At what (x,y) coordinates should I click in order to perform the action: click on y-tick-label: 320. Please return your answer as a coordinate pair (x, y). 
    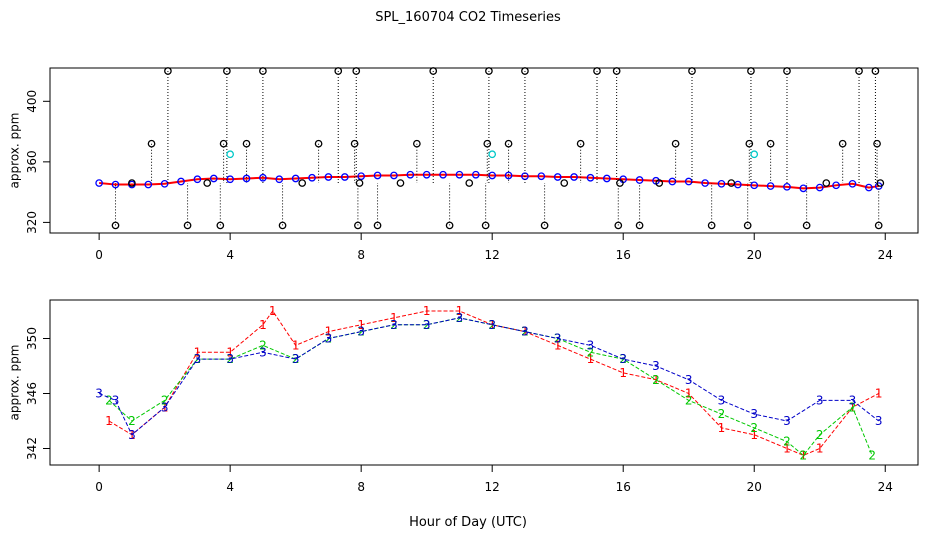
    Looking at the image, I should click on (32, 222).